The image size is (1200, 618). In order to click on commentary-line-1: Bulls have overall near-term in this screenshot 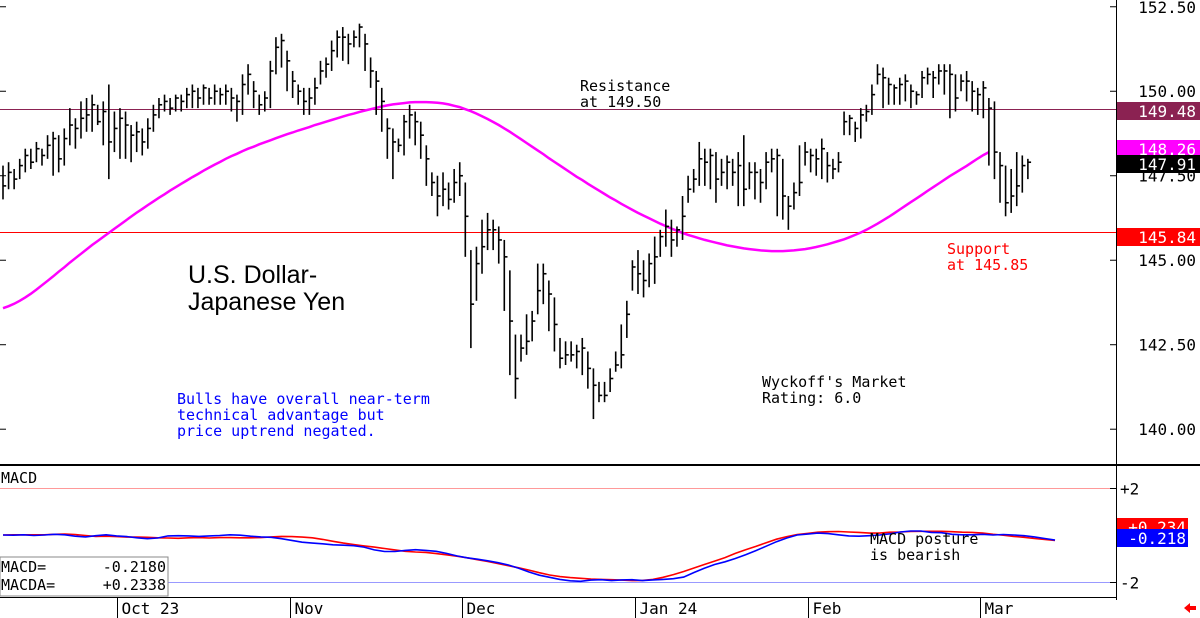, I will do `click(303, 399)`.